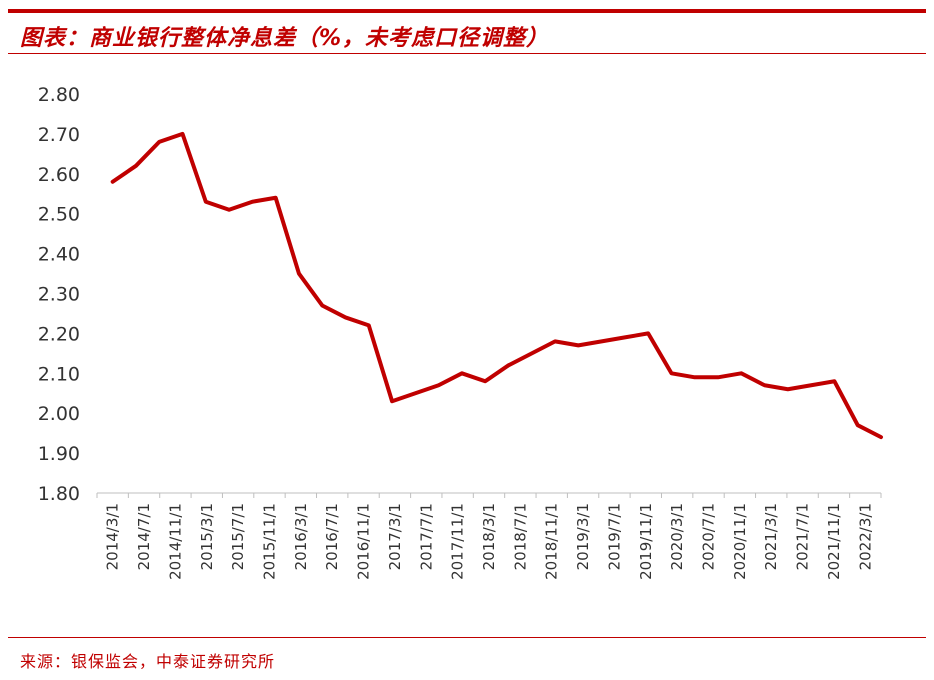 The height and width of the screenshot is (680, 934). What do you see at coordinates (59, 334) in the screenshot?
I see `y-tick-label: 2.20` at bounding box center [59, 334].